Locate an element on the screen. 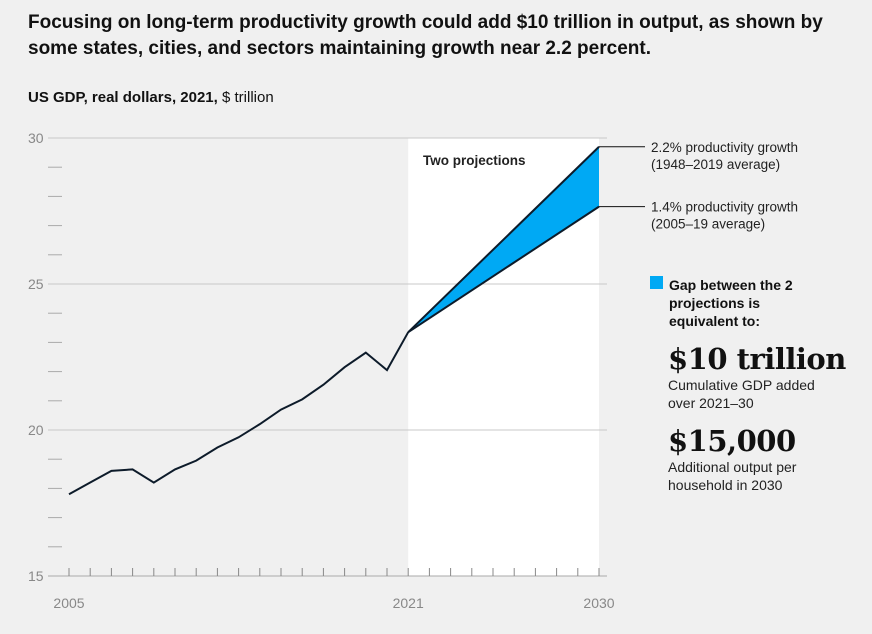 The height and width of the screenshot is (634, 872). projection-region-label: Two projections is located at coordinates (474, 160).